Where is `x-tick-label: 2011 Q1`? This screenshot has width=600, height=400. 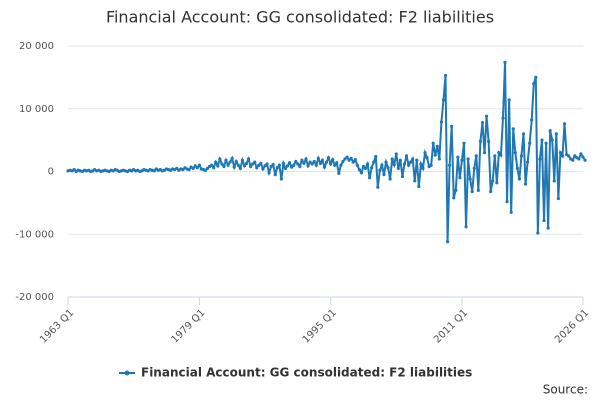
x-tick-label: 2011 Q1 is located at coordinates (451, 326).